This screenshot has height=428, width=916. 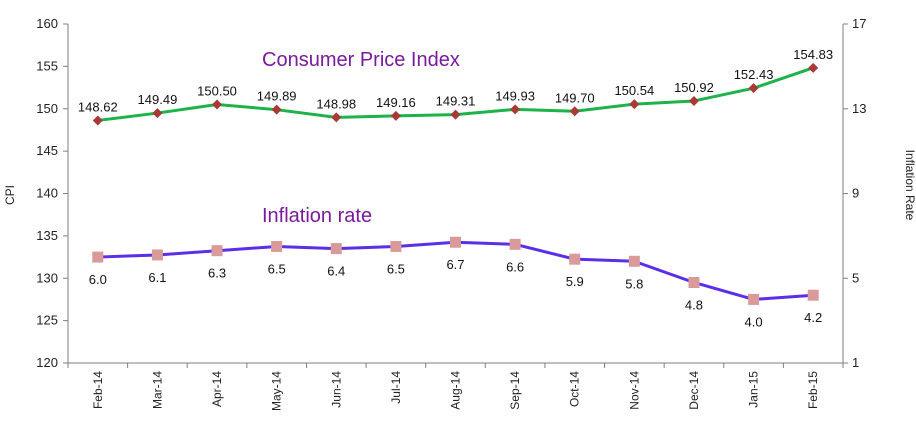 What do you see at coordinates (157, 277) in the screenshot?
I see `inflation-data-label: 6.1` at bounding box center [157, 277].